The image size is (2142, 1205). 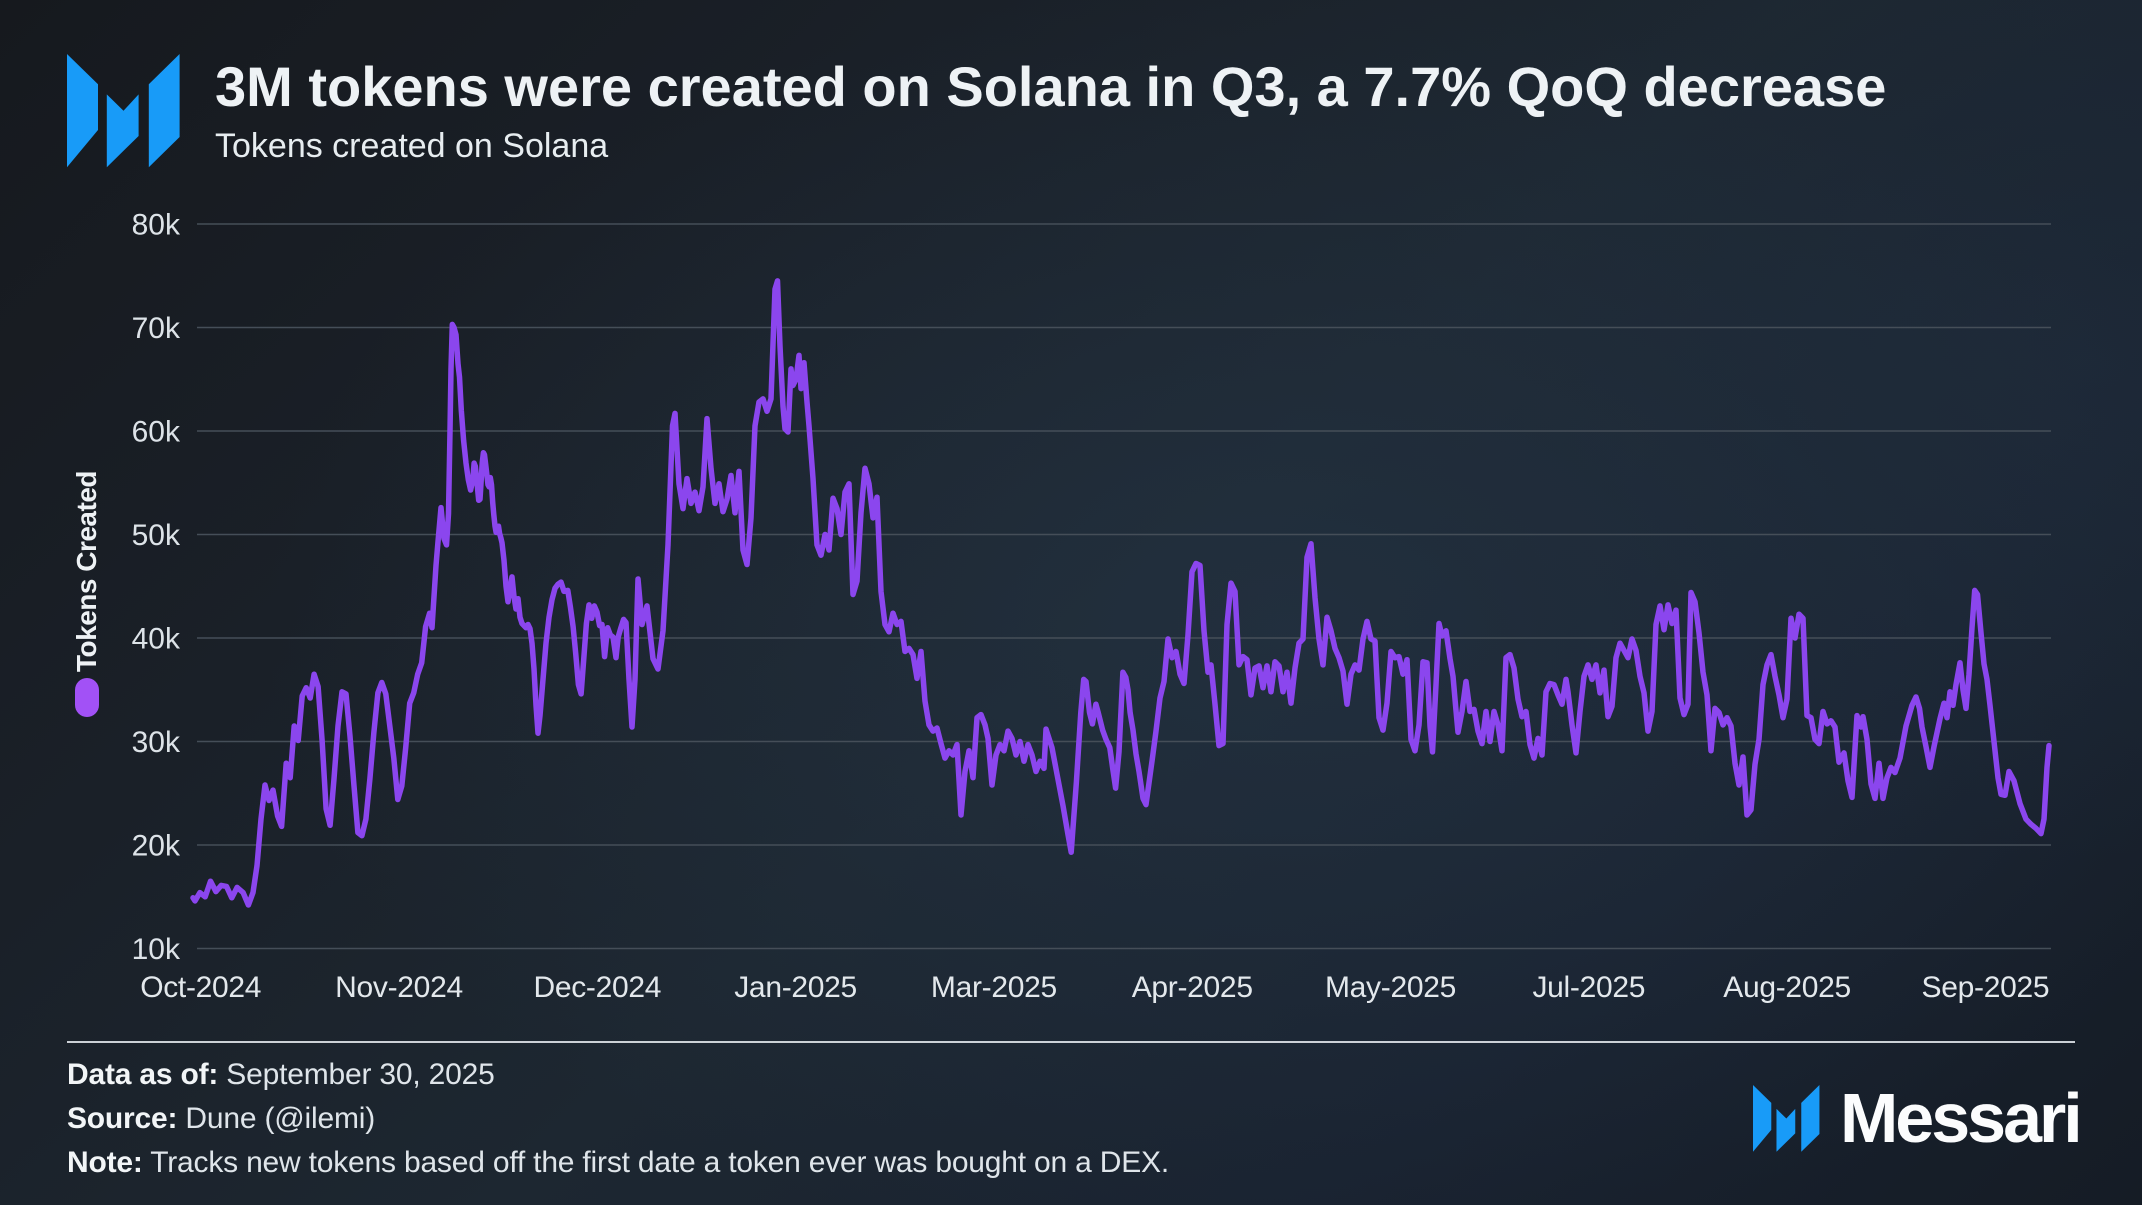 I want to click on svg-text: Jul-2025, so click(x=1588, y=987).